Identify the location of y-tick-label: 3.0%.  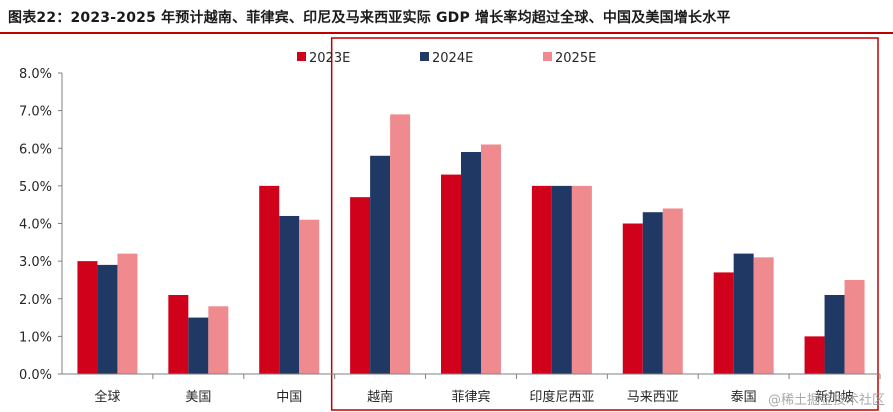
(35, 262).